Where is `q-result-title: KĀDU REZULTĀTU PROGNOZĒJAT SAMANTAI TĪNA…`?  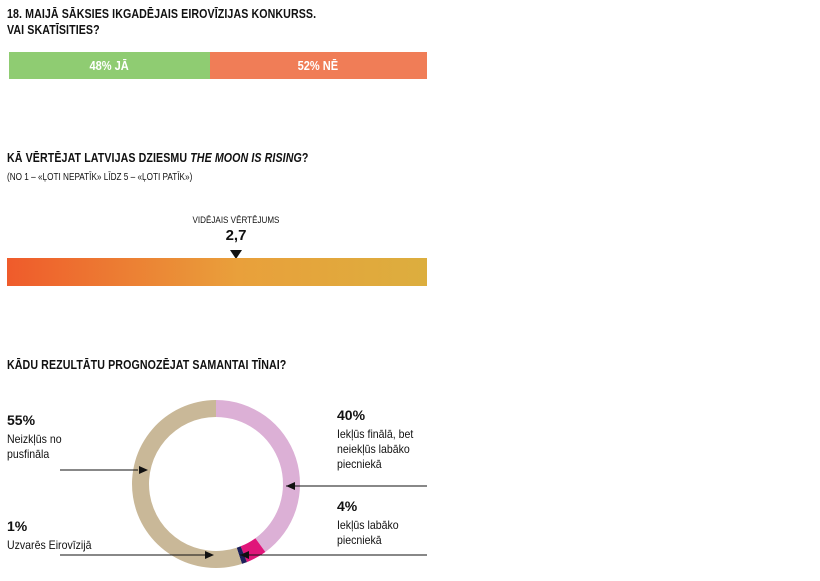 q-result-title: KĀDU REZULTĀTU PROGNOZĒJAT SAMANTAI TĪNA… is located at coordinates (147, 364).